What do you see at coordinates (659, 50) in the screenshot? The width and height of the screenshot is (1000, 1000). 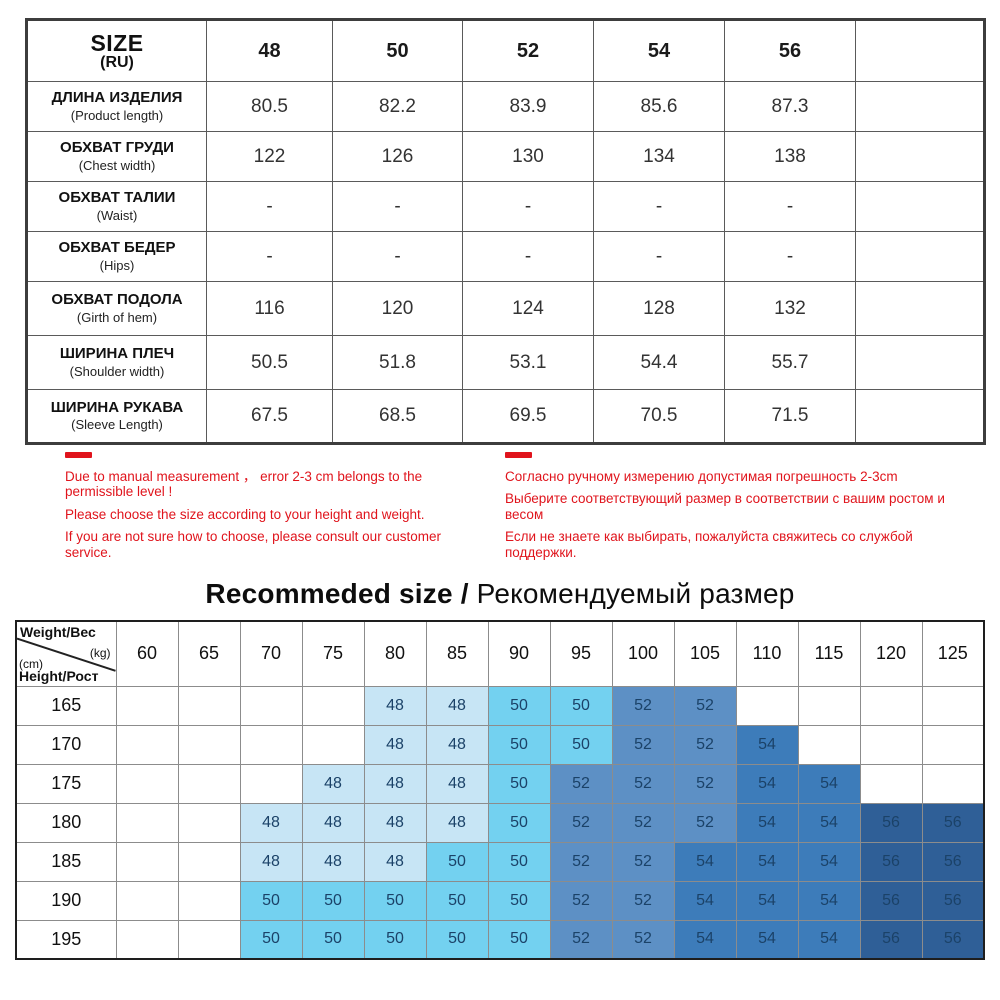 I see `size-column-header: 54` at bounding box center [659, 50].